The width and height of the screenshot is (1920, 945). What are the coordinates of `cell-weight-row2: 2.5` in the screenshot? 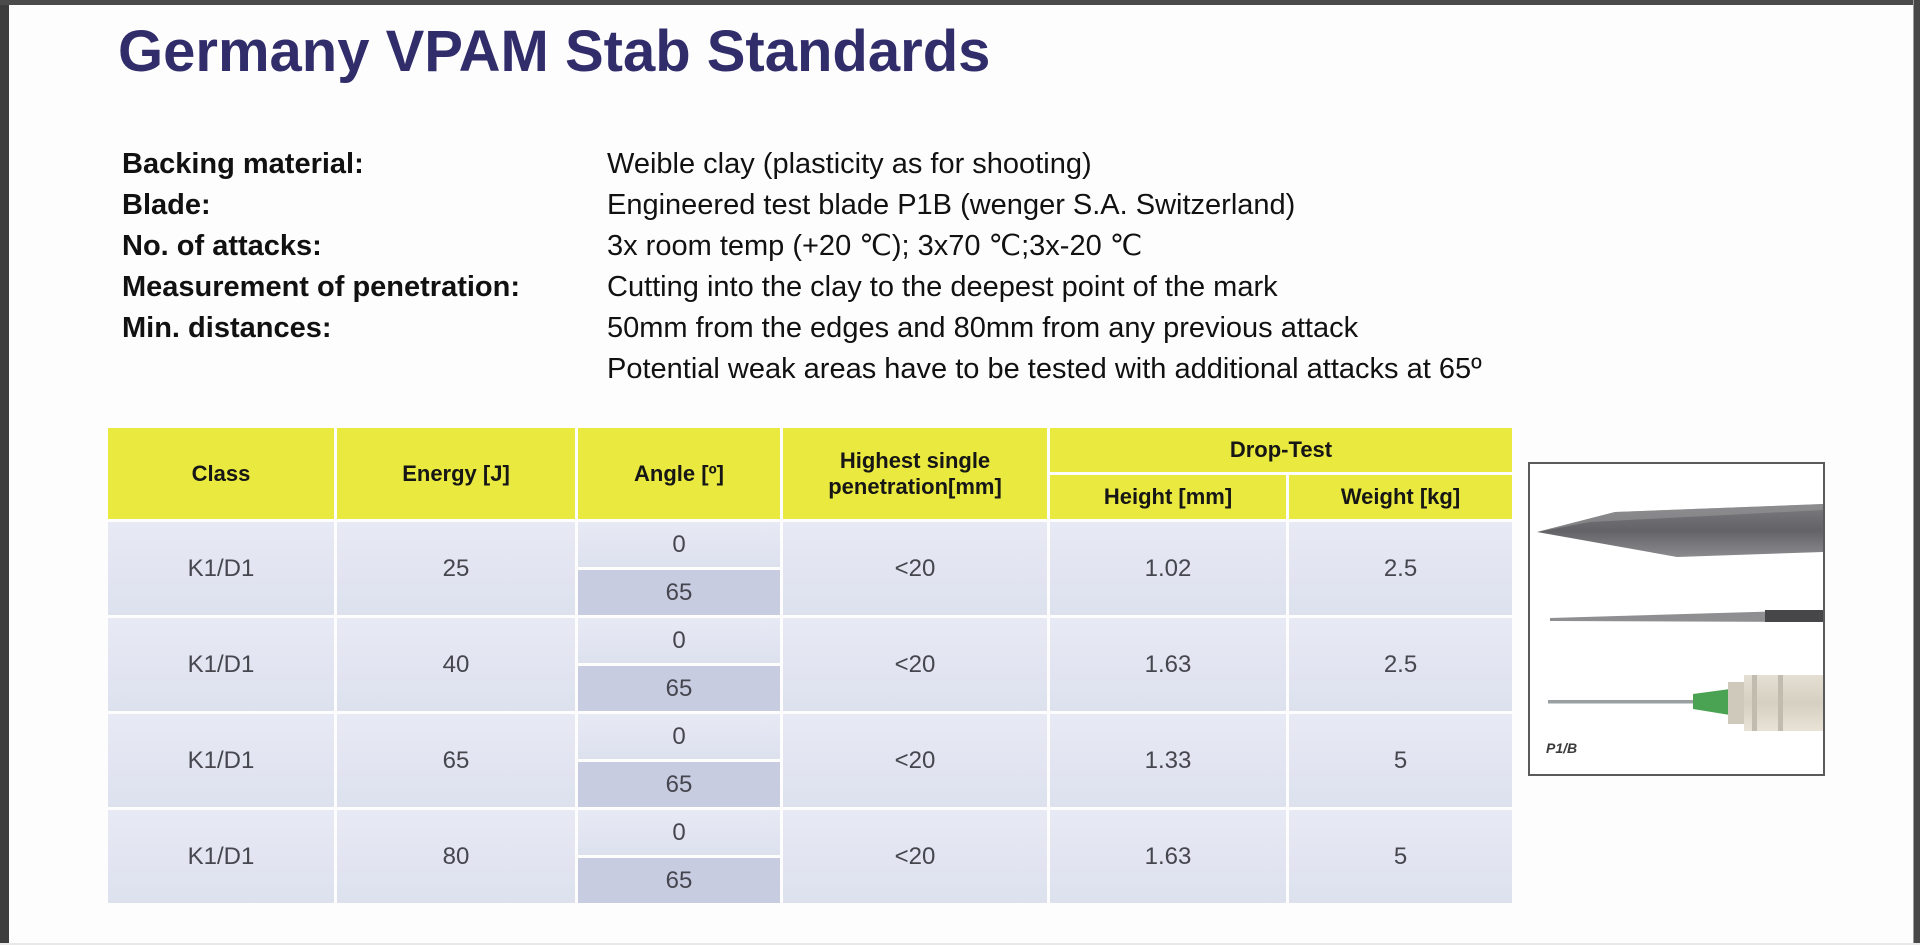 It's located at (1400, 664).